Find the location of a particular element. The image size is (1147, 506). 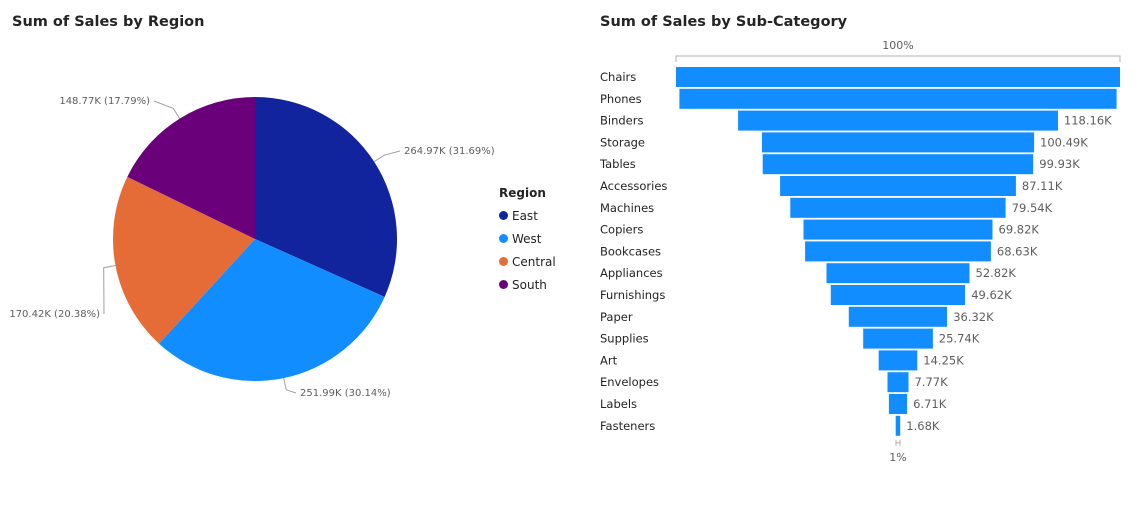

legend-label: Central is located at coordinates (534, 261).